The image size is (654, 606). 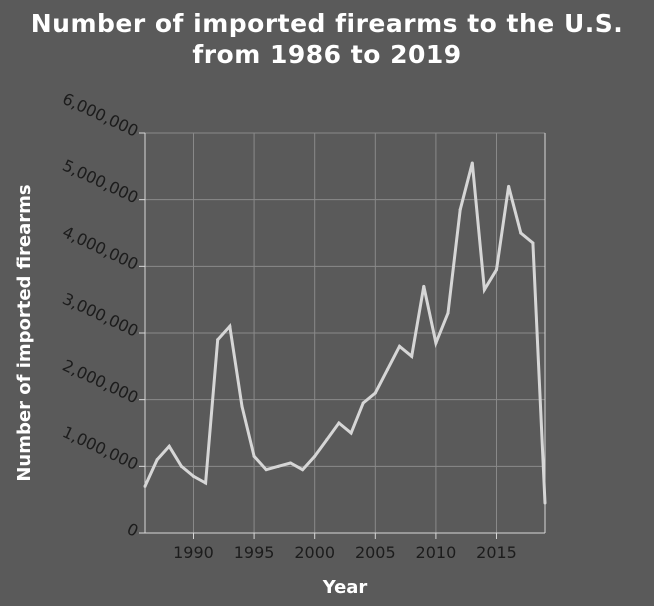 What do you see at coordinates (314, 552) in the screenshot?
I see `x-tick-label: 2000` at bounding box center [314, 552].